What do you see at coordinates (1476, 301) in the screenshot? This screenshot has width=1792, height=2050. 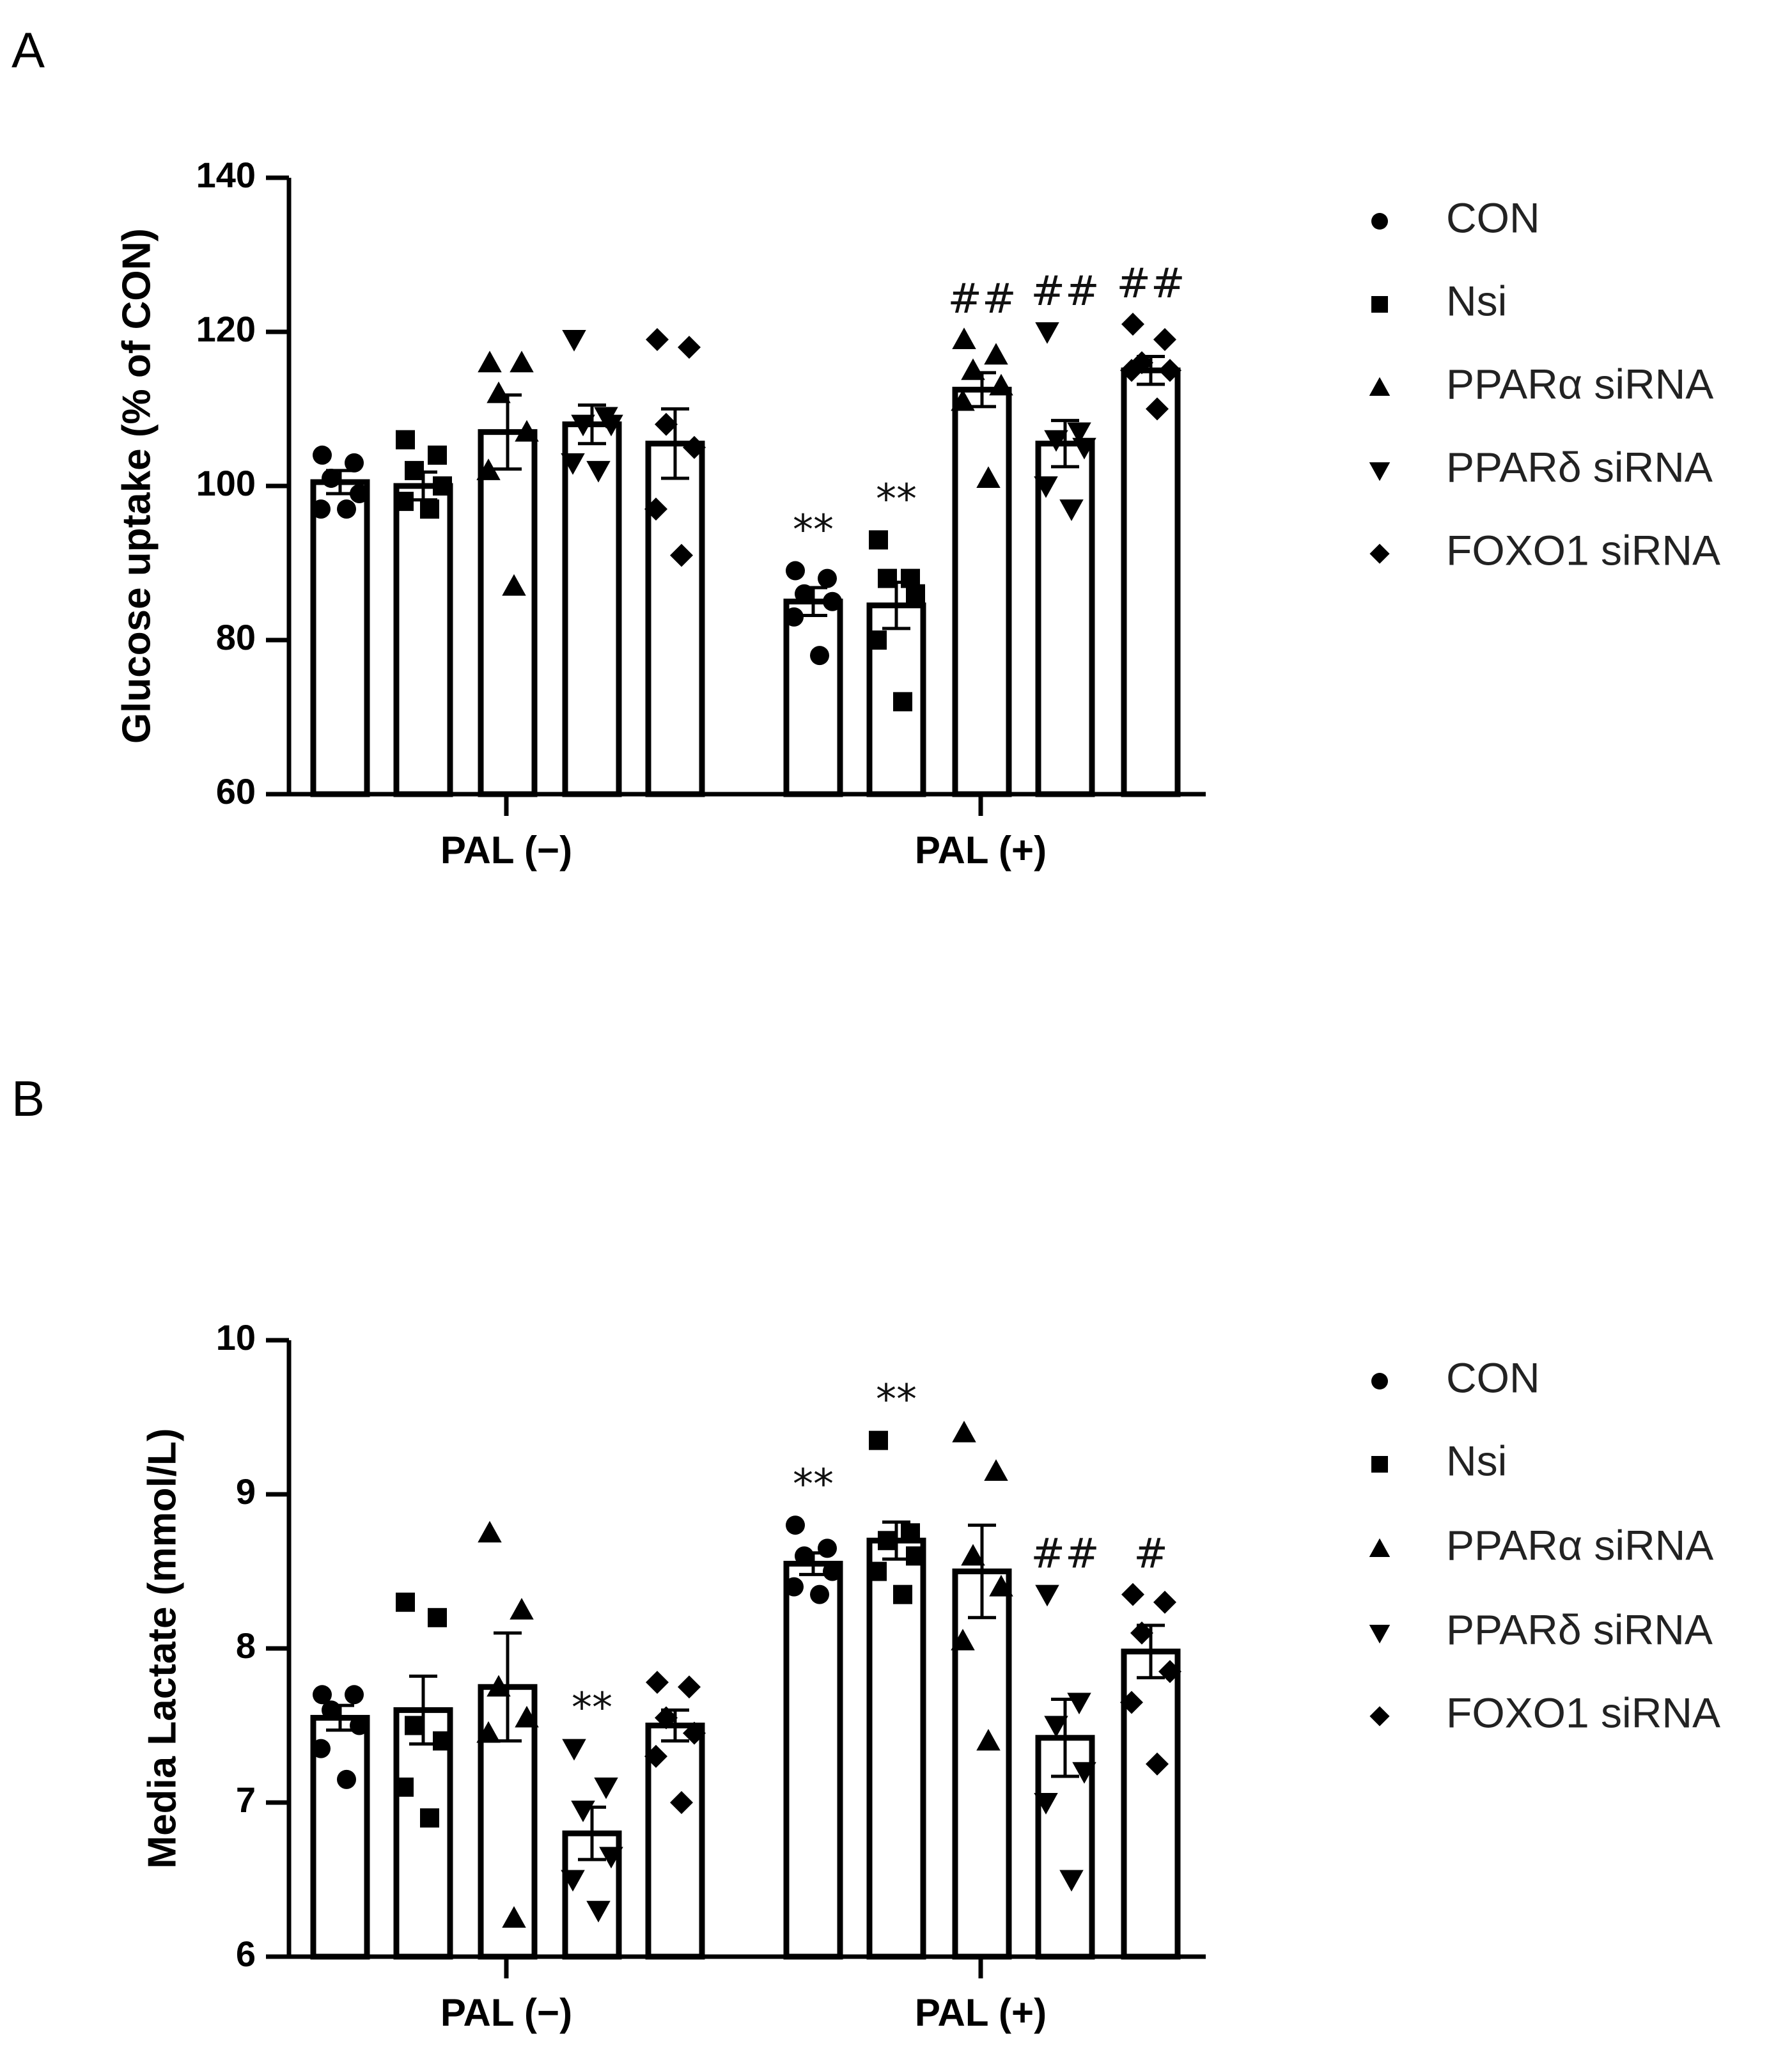 I see `legend-label: Nsi` at bounding box center [1476, 301].